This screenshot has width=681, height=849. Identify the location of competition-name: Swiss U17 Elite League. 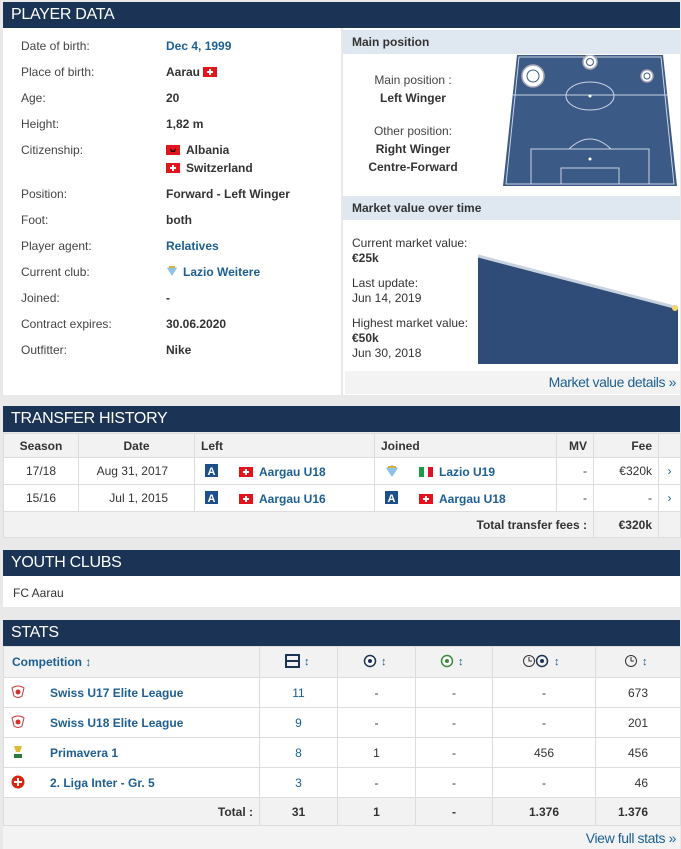
(117, 693).